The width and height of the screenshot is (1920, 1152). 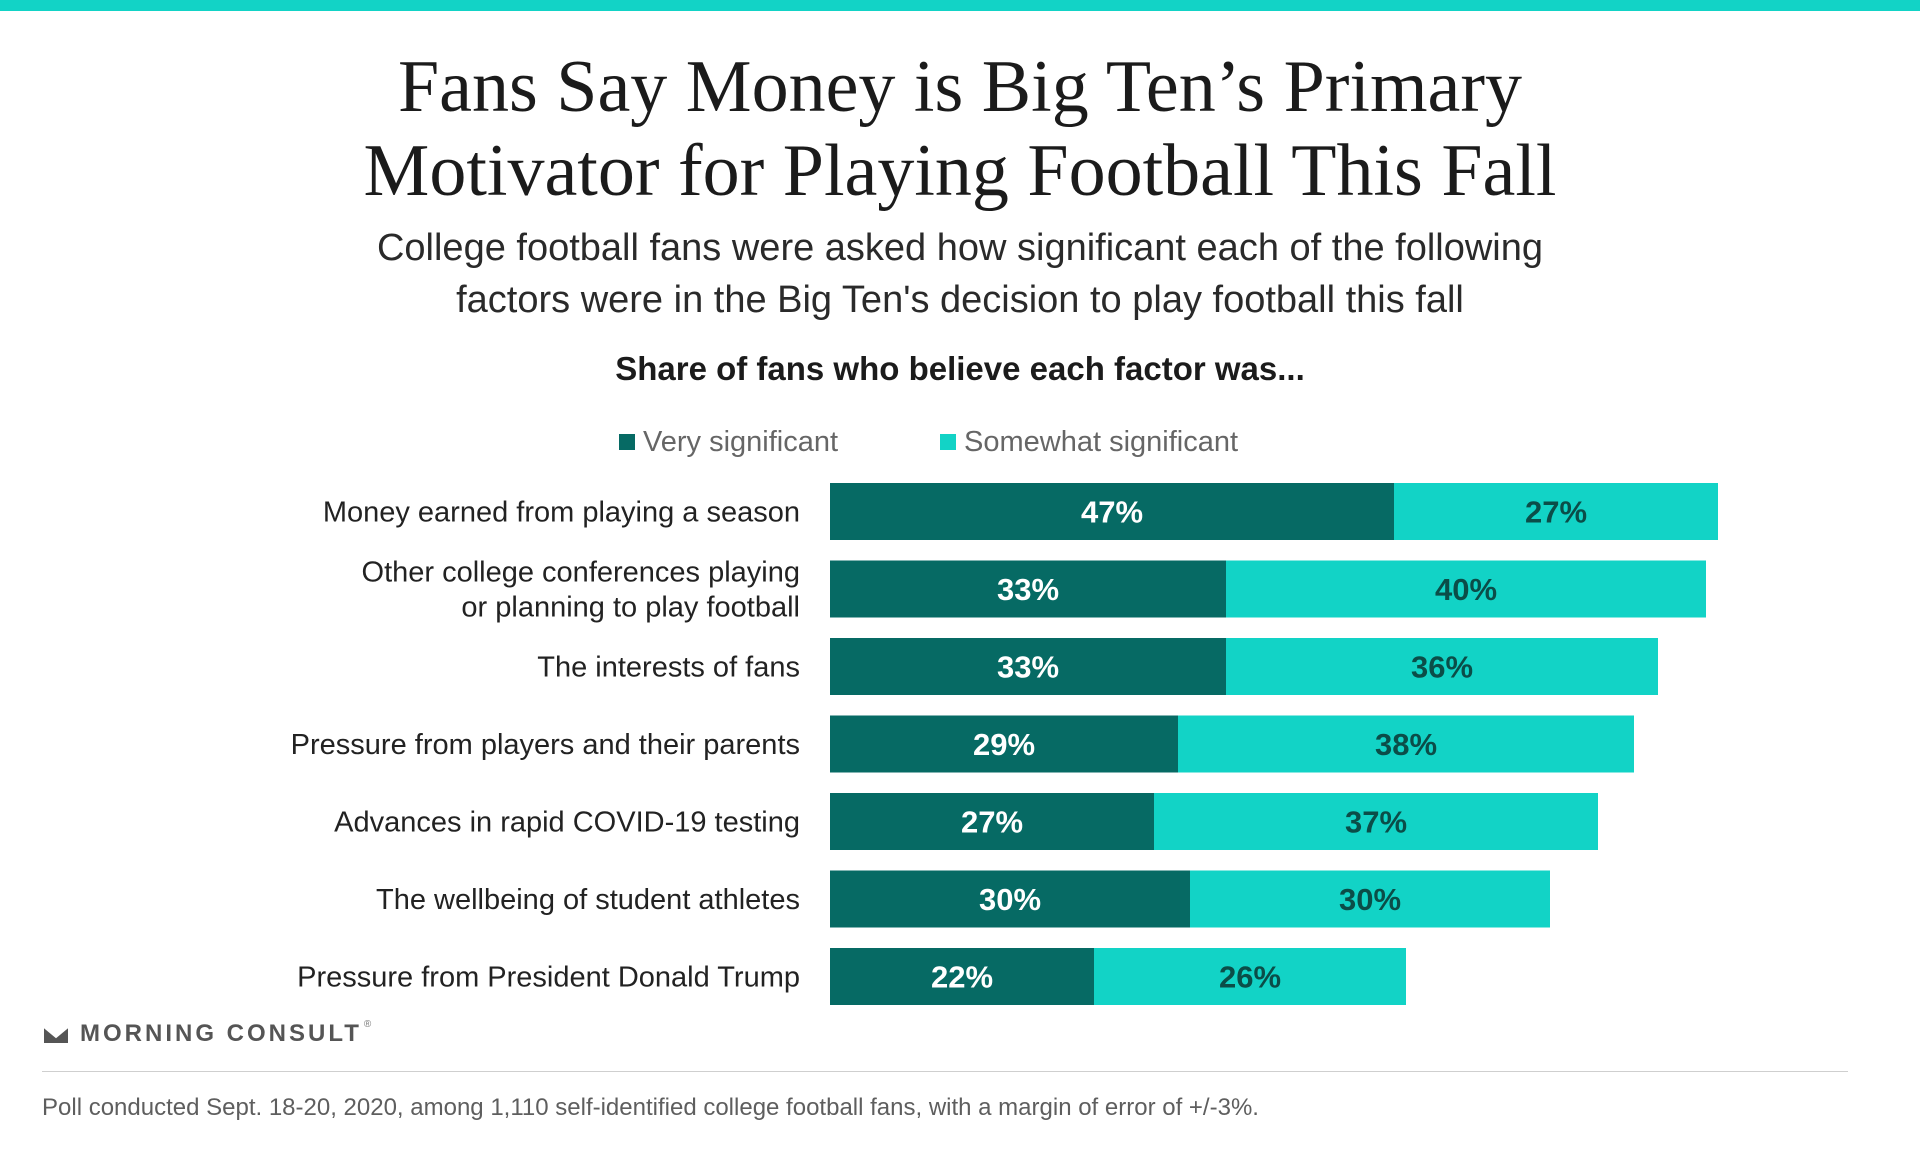 I want to click on data-label-very-significant-1: 33%, so click(x=1028, y=589).